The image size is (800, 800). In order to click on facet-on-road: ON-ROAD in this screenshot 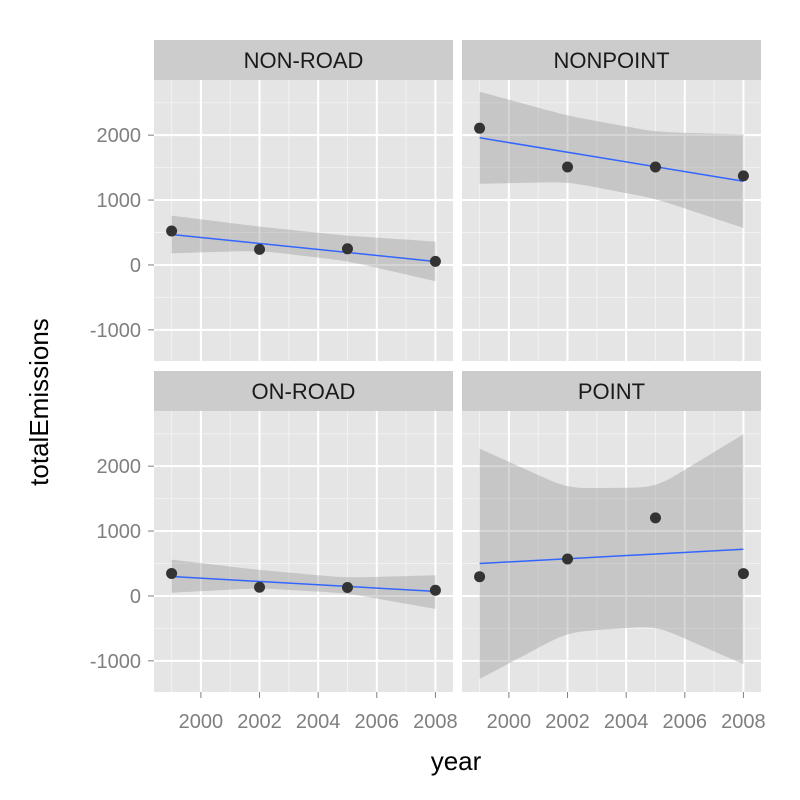, I will do `click(303, 531)`.